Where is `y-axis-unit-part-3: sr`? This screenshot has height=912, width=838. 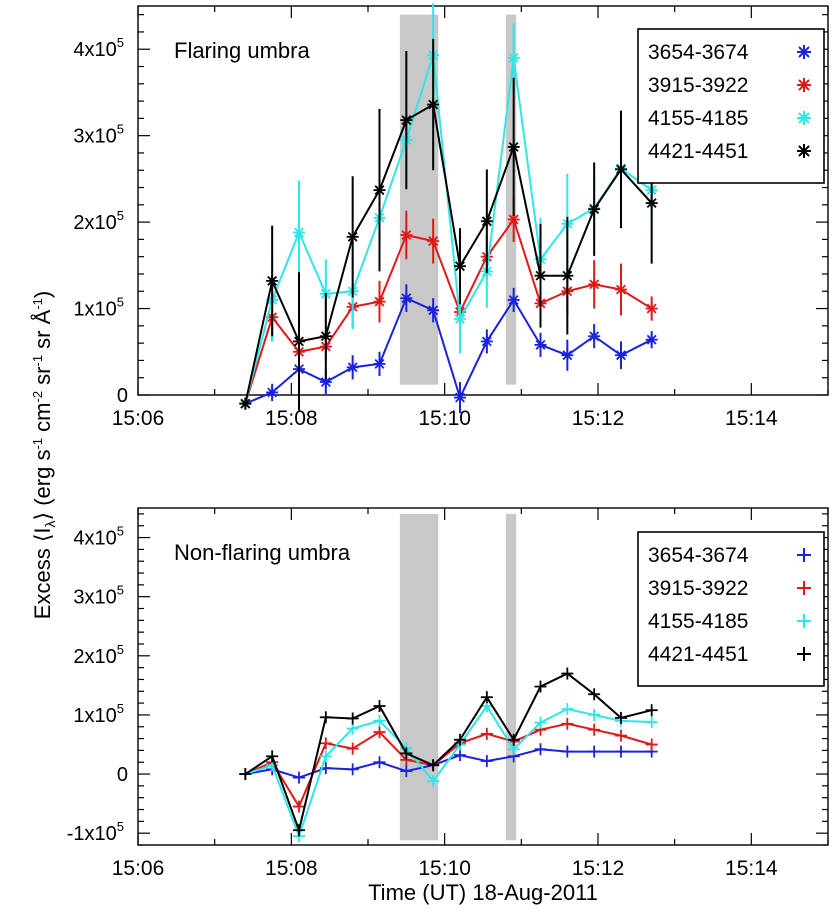
y-axis-unit-part-3: sr is located at coordinates (42, 379).